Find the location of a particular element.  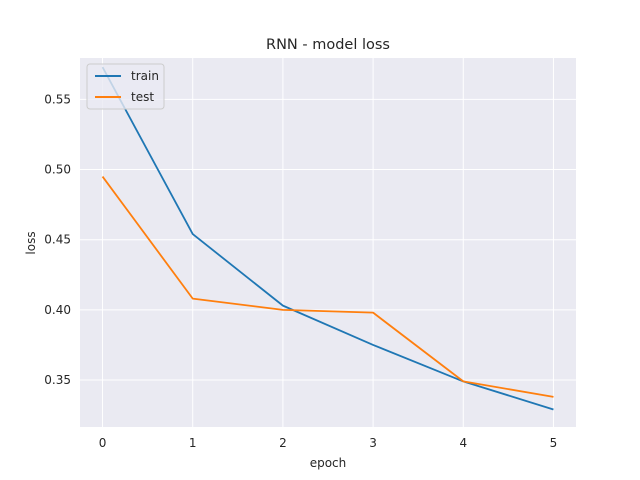

x-tick-label: 3 is located at coordinates (373, 443).